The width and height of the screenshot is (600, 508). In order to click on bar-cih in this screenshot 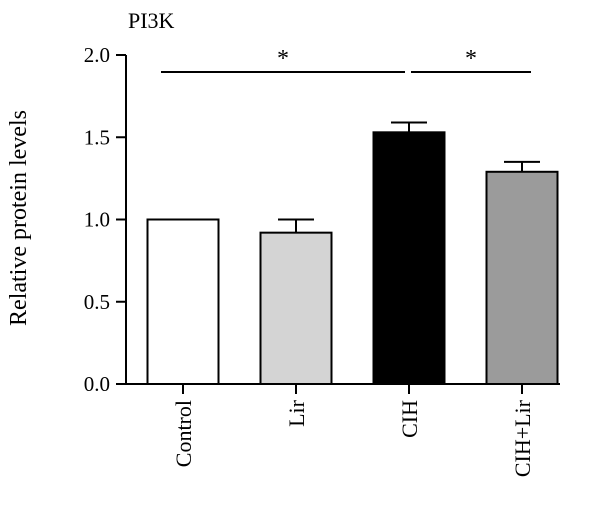, I will do `click(409, 258)`.